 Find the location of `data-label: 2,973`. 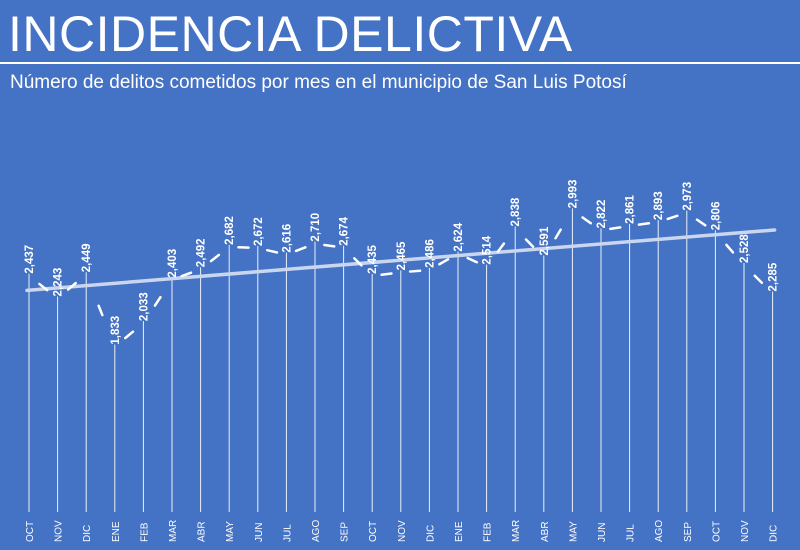

data-label: 2,973 is located at coordinates (688, 196).